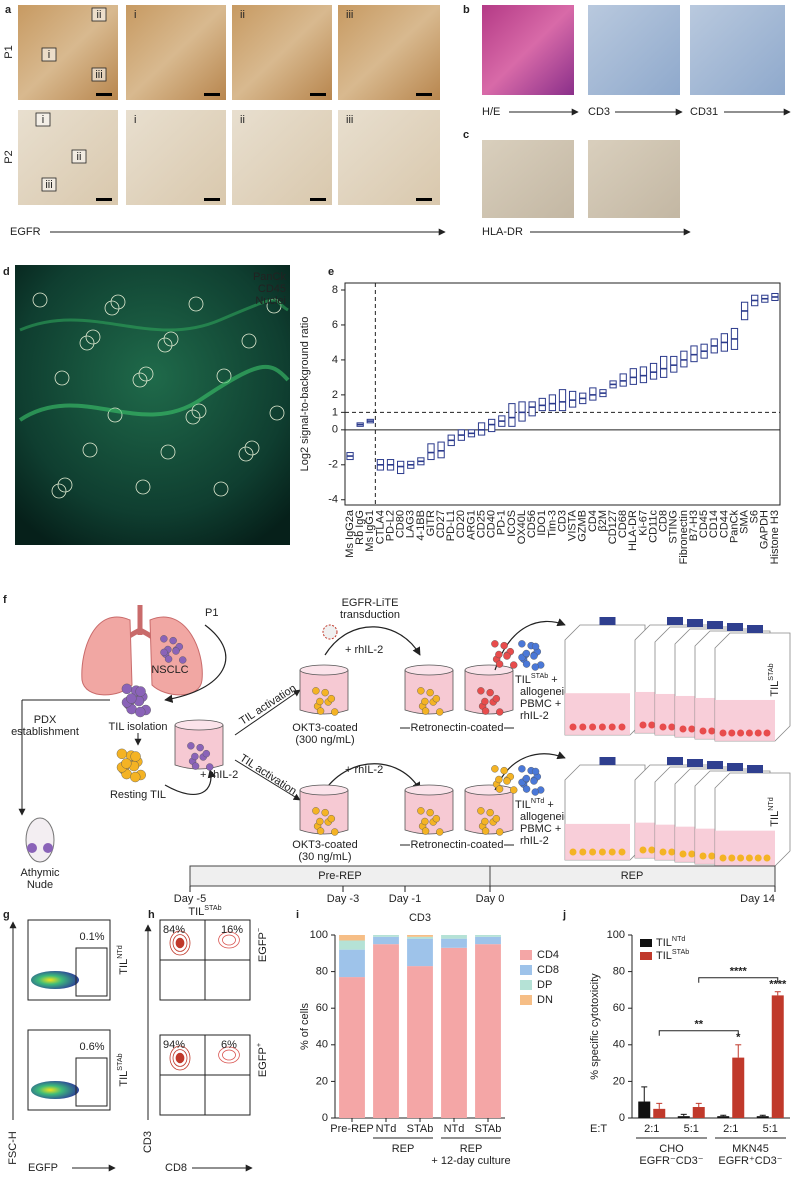  What do you see at coordinates (470, 1161) in the screenshot?
I see `group-note: + 12-day culture` at bounding box center [470, 1161].